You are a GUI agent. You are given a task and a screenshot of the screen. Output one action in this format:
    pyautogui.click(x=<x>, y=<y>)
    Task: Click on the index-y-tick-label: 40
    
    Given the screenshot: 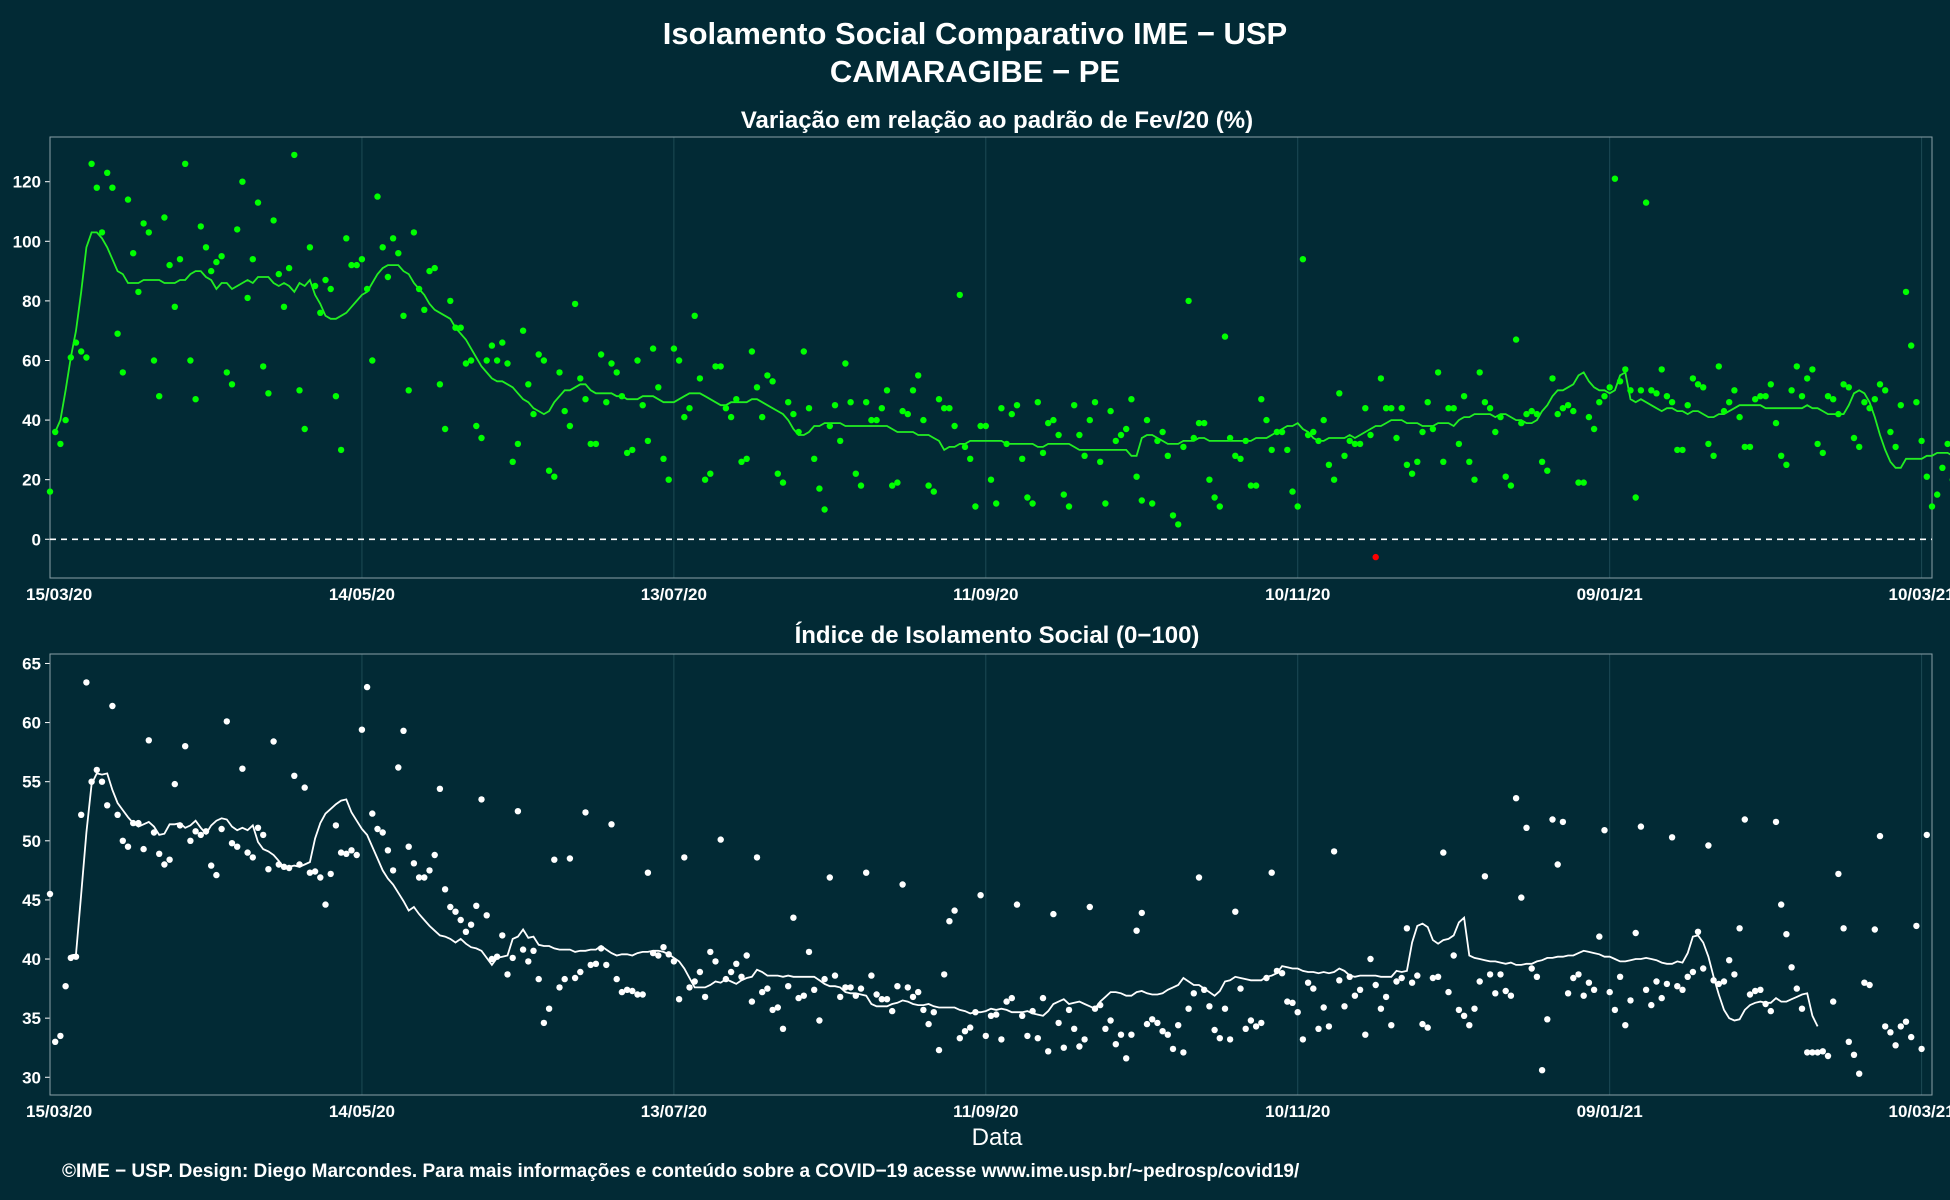 What is the action you would take?
    pyautogui.click(x=31, y=959)
    